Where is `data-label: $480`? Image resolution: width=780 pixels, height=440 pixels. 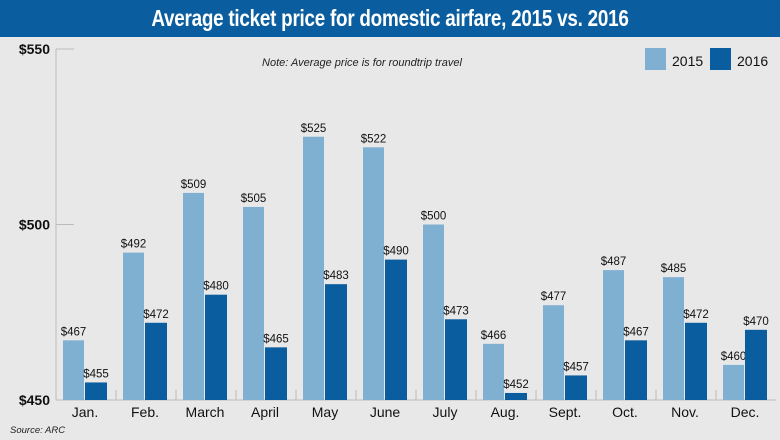
data-label: $480 is located at coordinates (216, 287).